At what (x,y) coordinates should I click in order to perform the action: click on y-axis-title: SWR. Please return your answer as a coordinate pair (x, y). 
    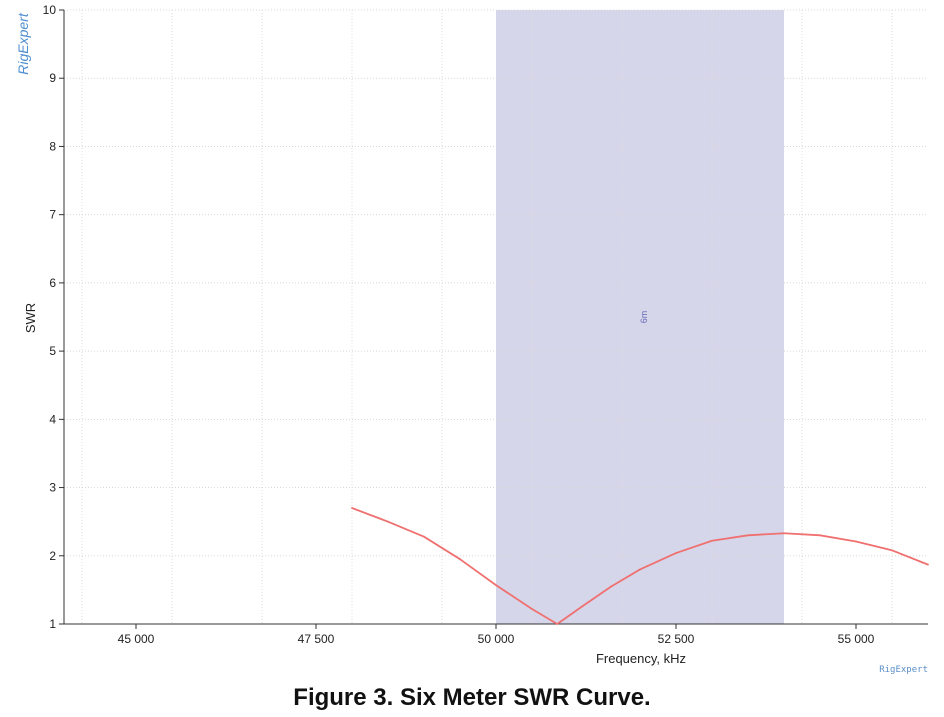
    Looking at the image, I should click on (30, 318).